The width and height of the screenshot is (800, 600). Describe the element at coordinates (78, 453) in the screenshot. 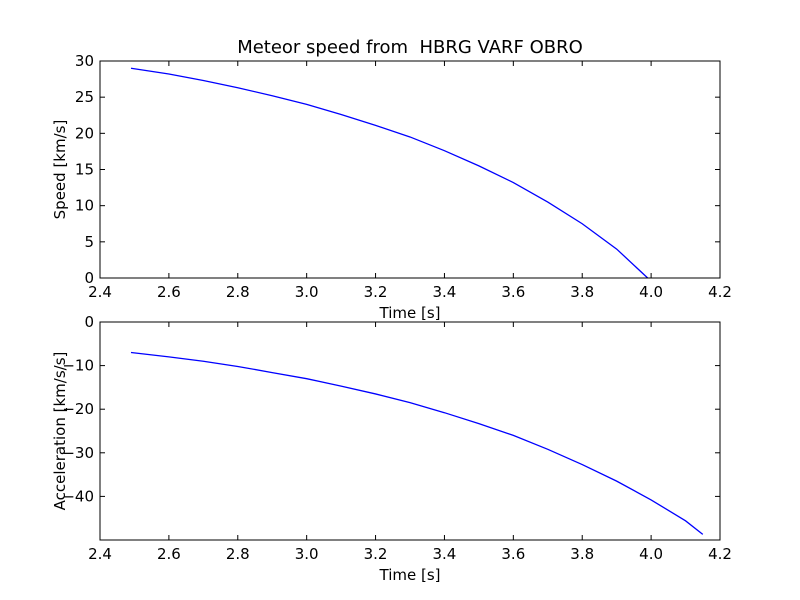

I see `y-tick-label: −30` at that location.